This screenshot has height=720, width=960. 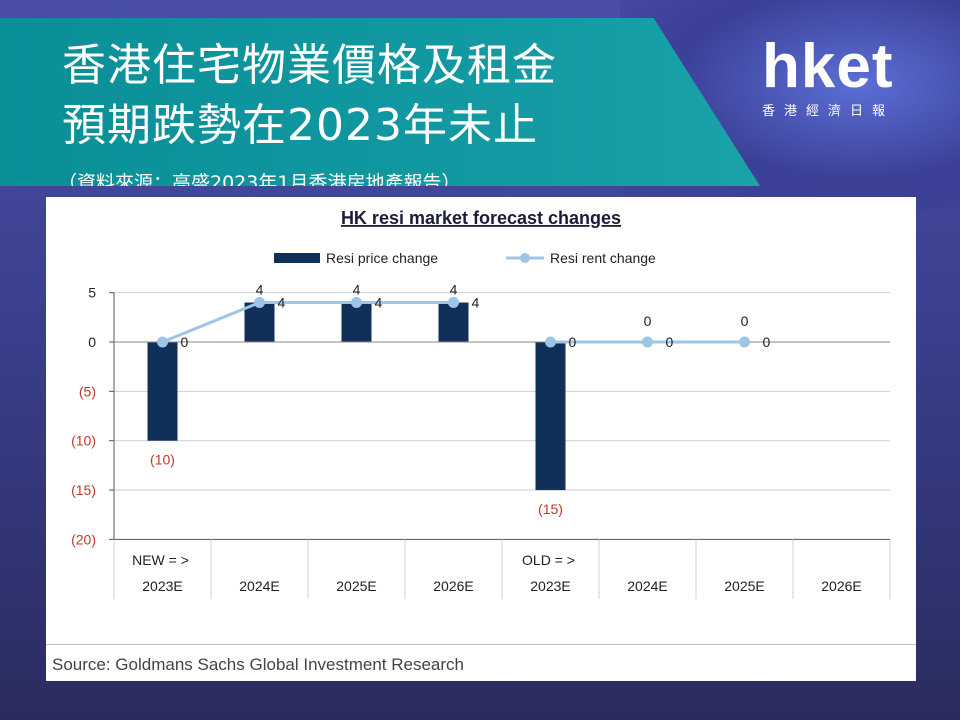 I want to click on y-tick-label: 5, so click(x=92, y=293).